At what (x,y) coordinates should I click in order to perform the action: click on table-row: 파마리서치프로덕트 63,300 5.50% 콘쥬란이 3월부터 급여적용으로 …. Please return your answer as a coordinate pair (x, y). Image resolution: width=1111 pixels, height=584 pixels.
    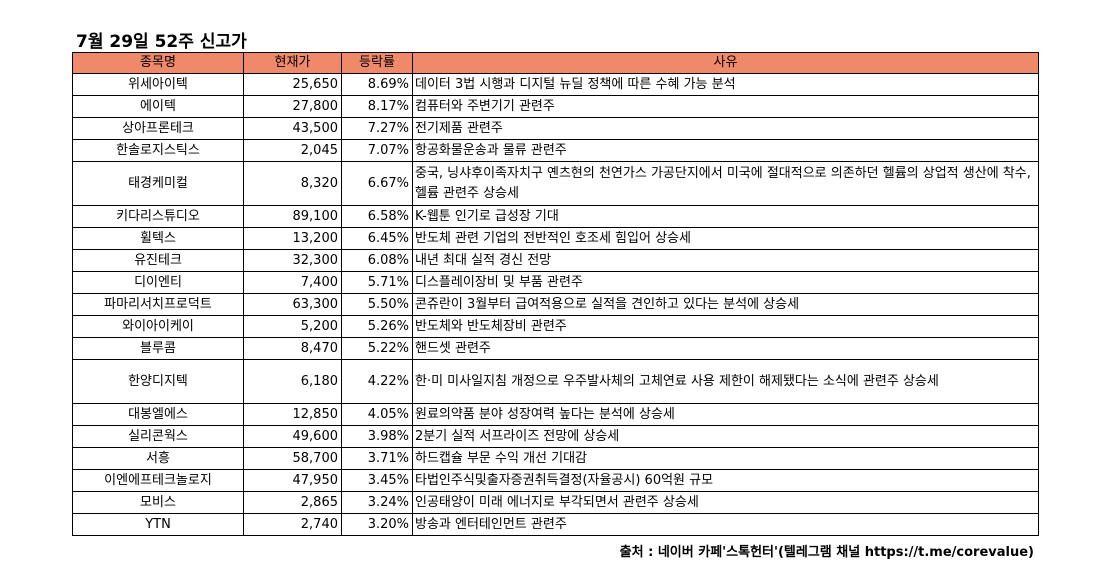
    Looking at the image, I should click on (555, 304).